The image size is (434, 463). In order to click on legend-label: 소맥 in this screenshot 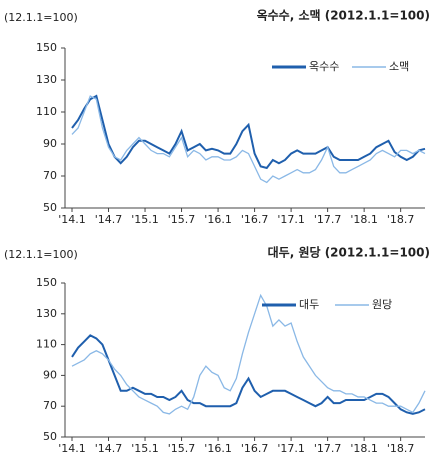, I will do `click(399, 66)`.